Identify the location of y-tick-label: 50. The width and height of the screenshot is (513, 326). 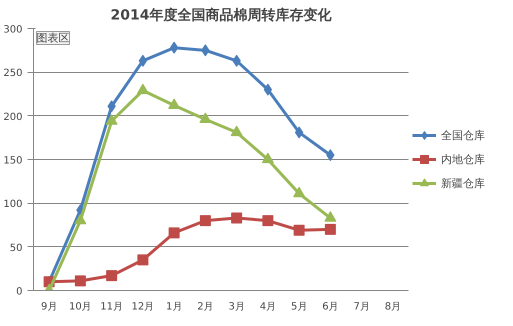
(16, 248).